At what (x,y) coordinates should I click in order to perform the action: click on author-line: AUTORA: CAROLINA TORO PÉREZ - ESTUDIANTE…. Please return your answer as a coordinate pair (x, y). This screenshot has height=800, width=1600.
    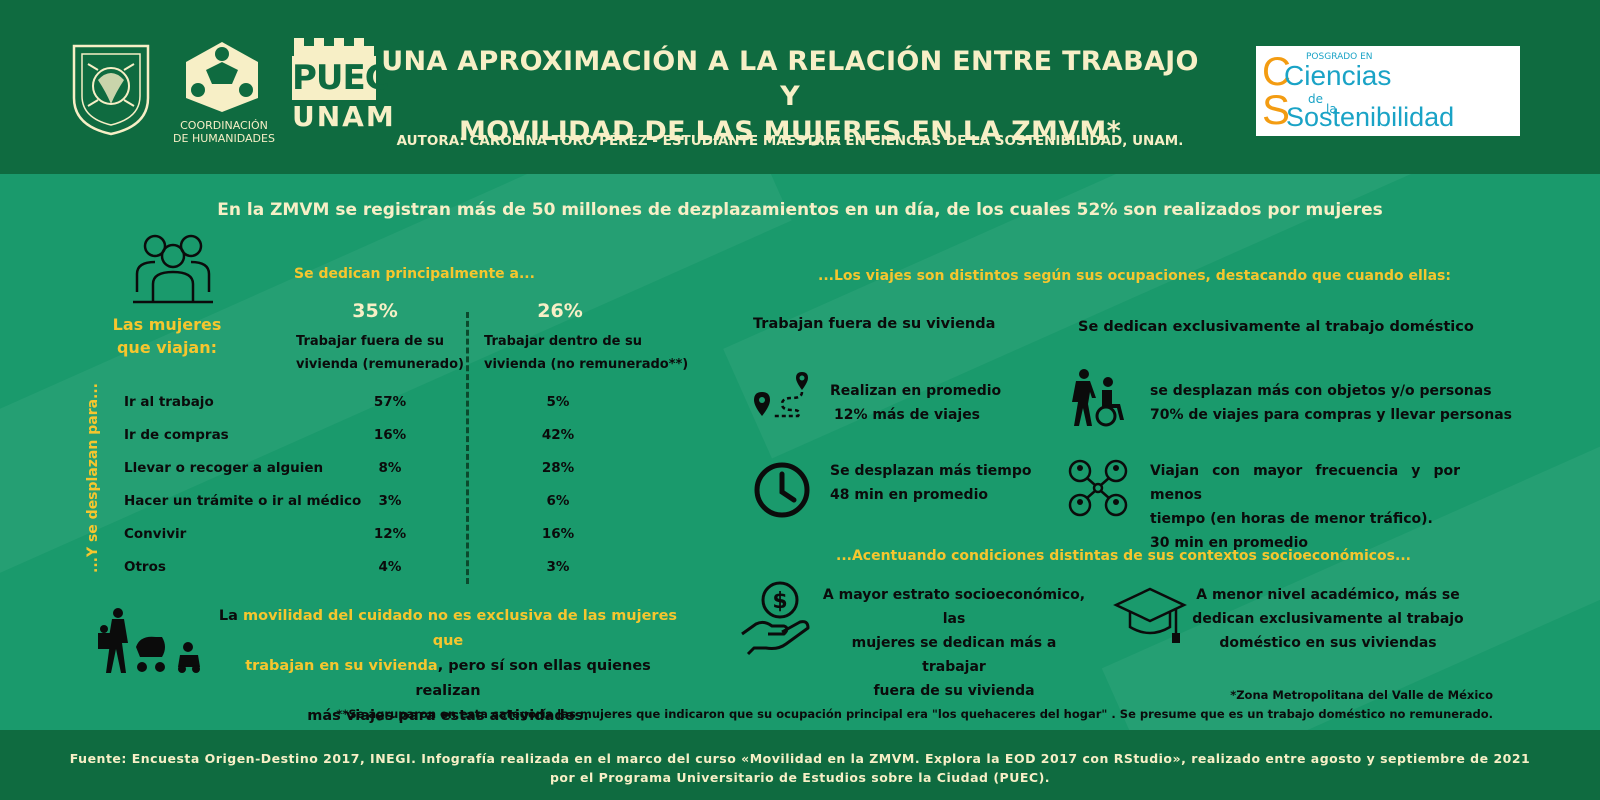
    Looking at the image, I should click on (790, 141).